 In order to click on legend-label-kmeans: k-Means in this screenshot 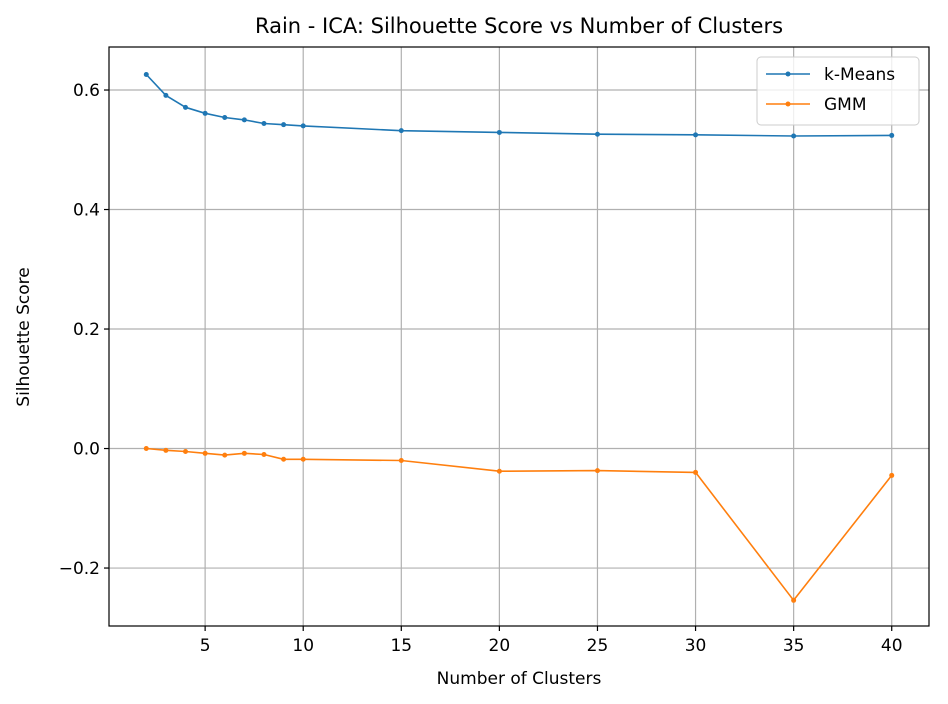, I will do `click(859, 75)`.